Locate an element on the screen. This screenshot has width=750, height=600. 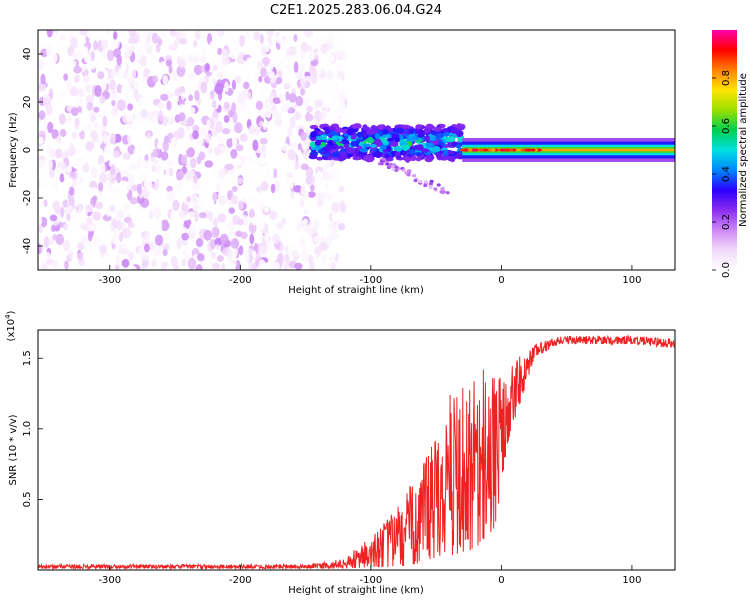
x-tick-label: -100 is located at coordinates (371, 280).